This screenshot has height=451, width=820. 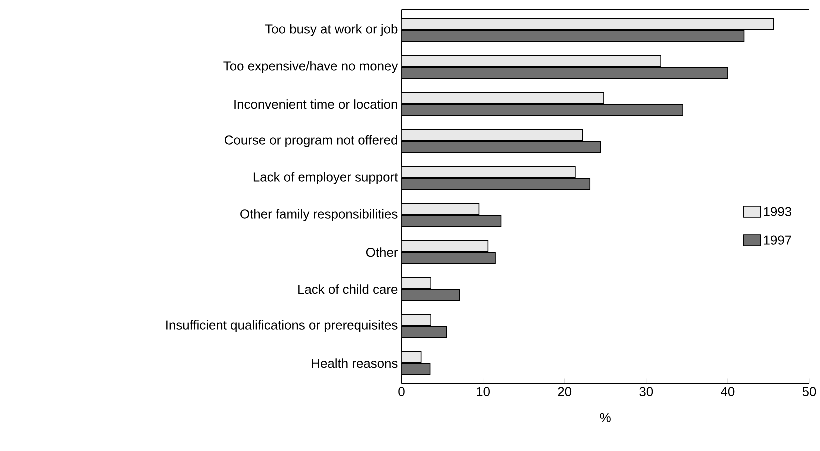 I want to click on y-tick-label: Other family responsibilities, so click(x=319, y=215).